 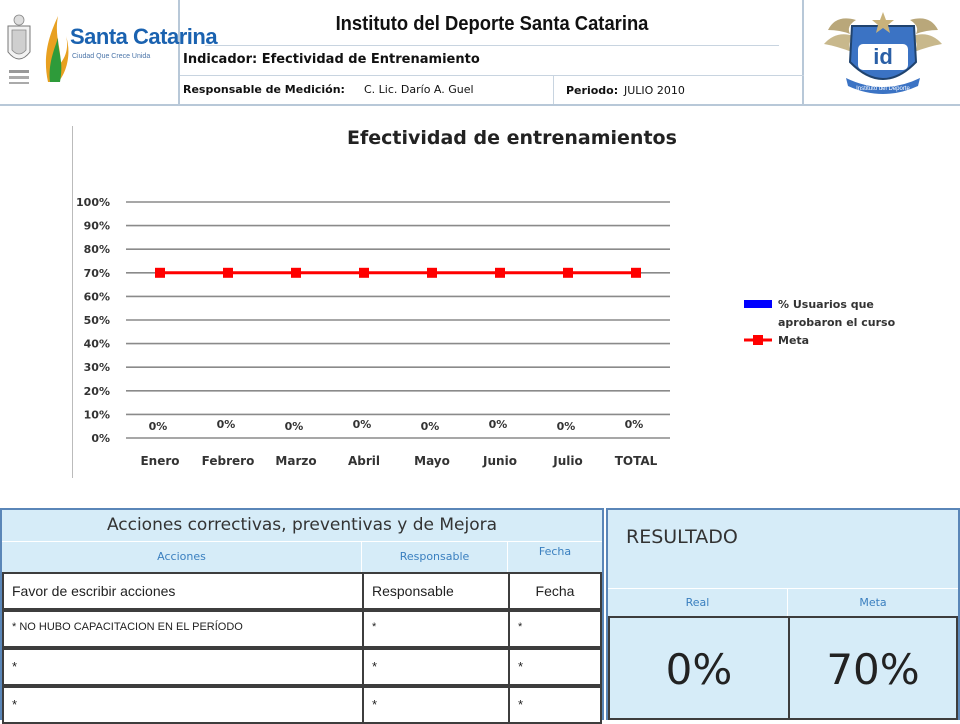 I want to click on municipality-logo-area: Santa Catarina Ciudad Que Crece Unida, so click(x=109, y=52).